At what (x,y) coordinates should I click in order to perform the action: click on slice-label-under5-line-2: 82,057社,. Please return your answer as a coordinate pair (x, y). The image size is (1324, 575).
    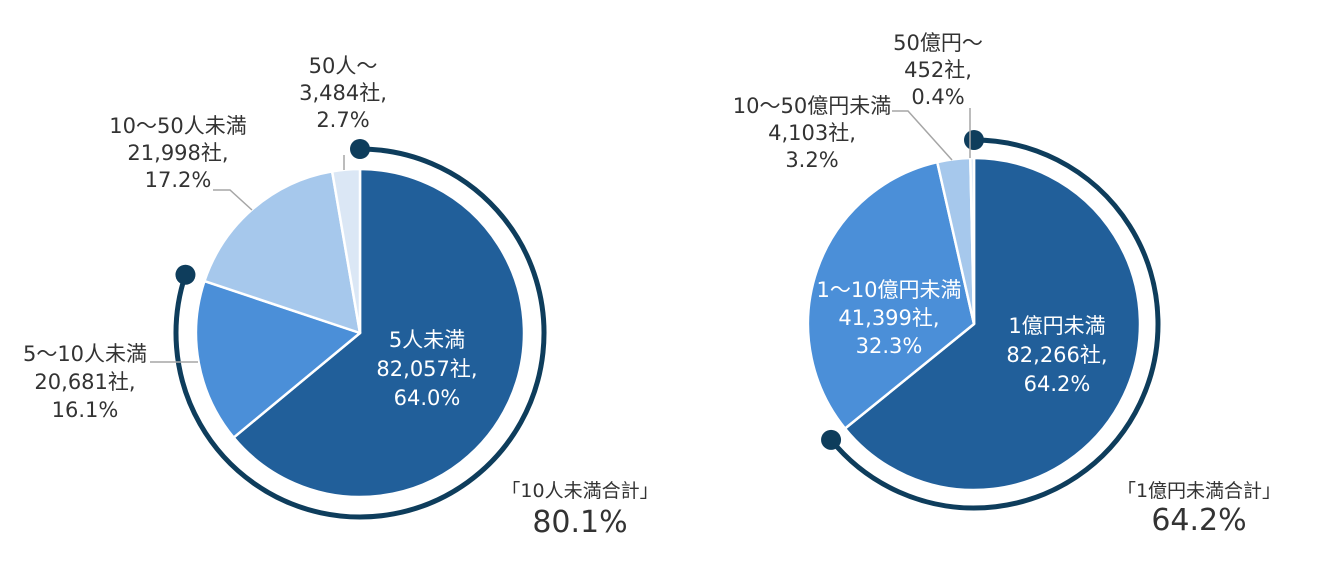
    Looking at the image, I should click on (426, 369).